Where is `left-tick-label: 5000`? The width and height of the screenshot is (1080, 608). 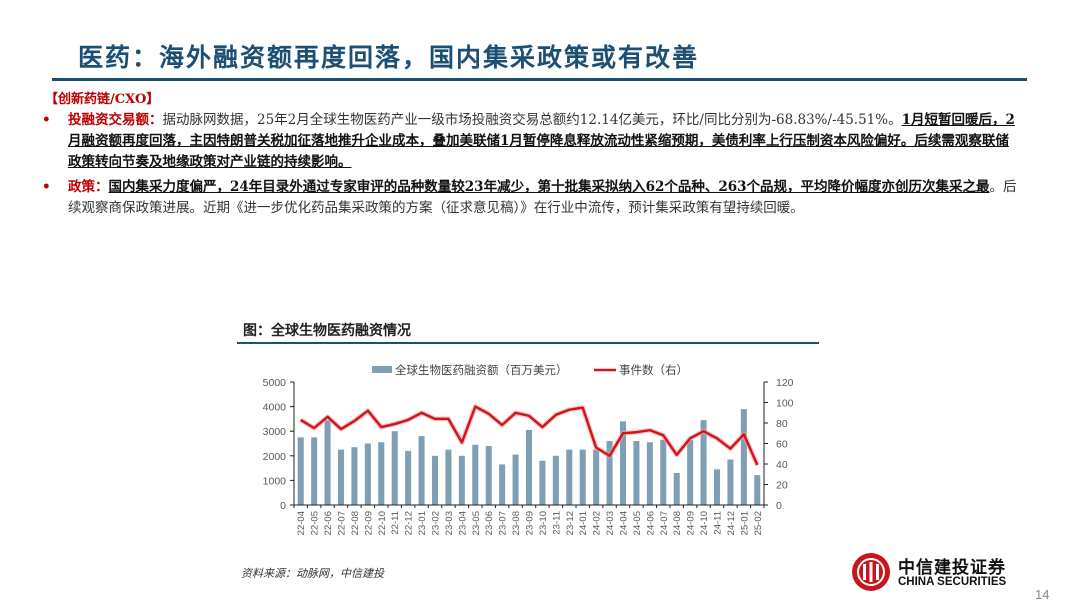
left-tick-label: 5000 is located at coordinates (275, 383).